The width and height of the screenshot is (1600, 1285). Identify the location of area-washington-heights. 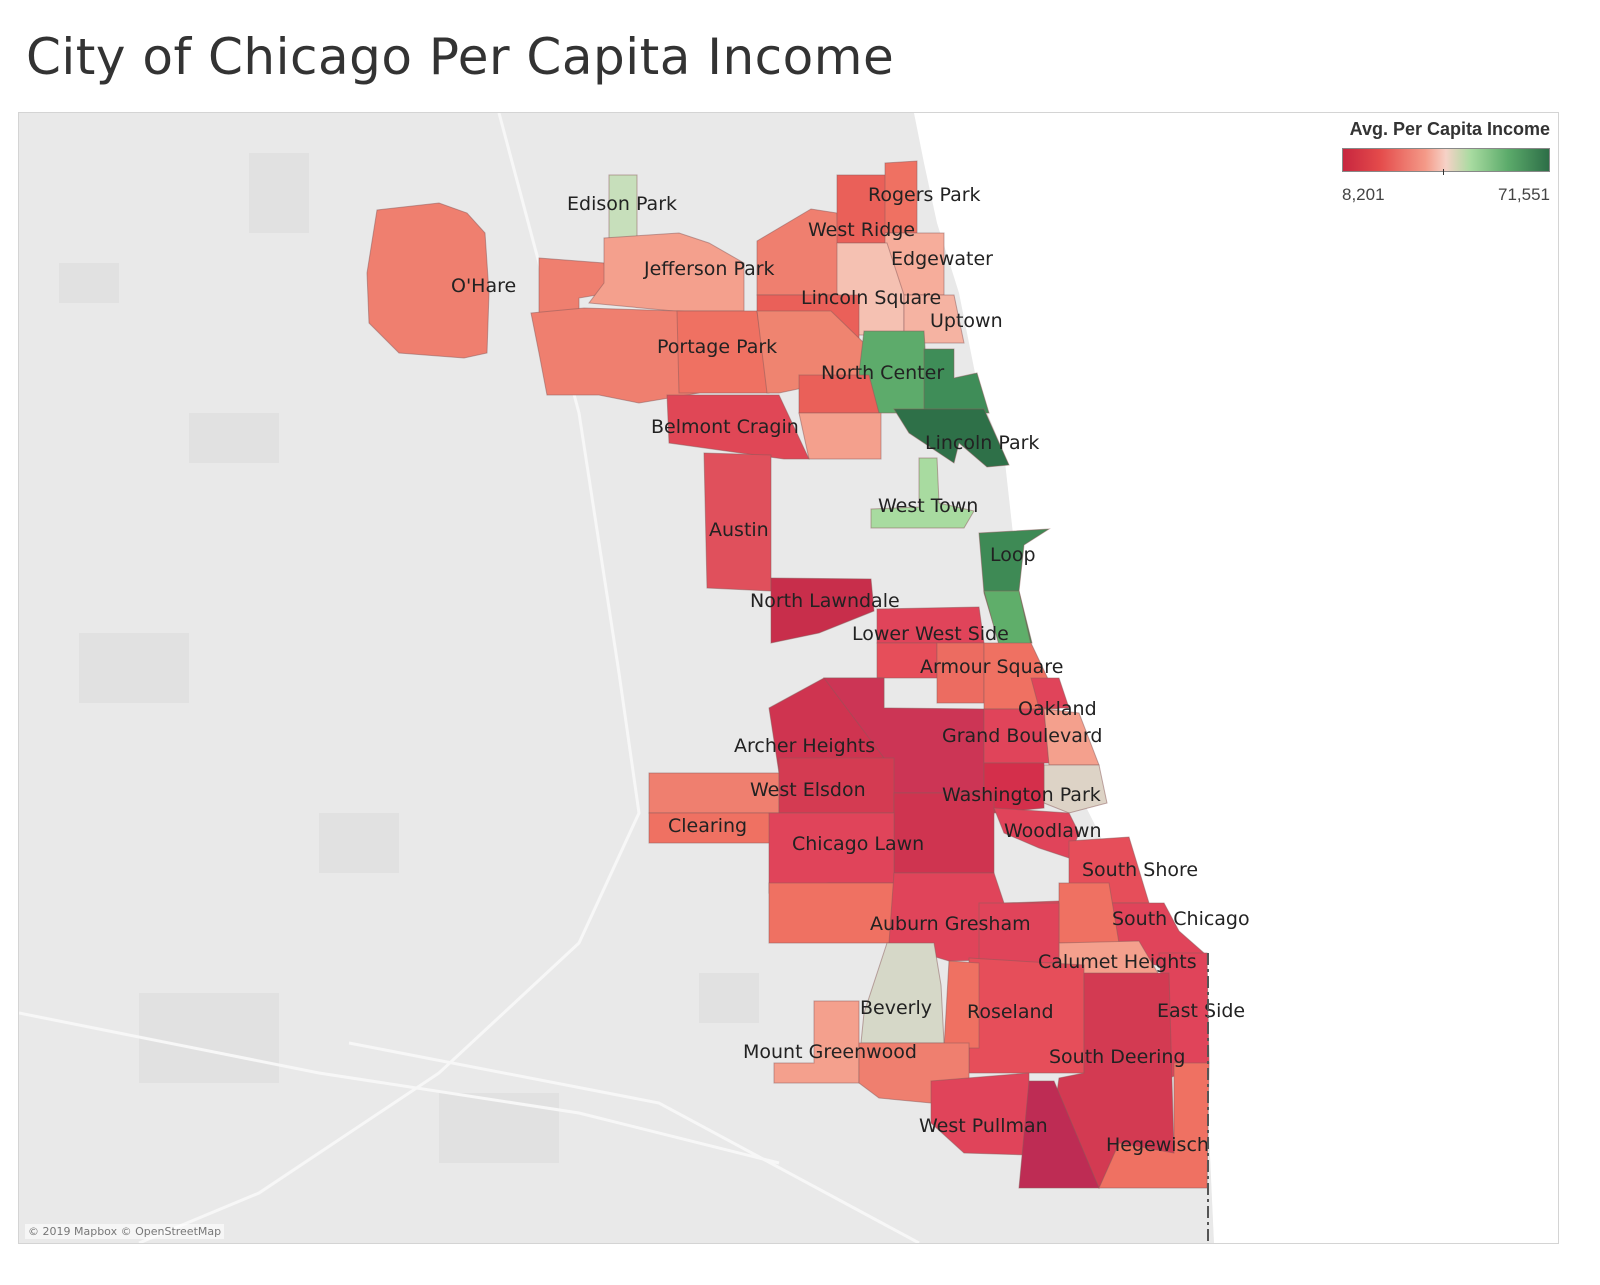
(961, 1004).